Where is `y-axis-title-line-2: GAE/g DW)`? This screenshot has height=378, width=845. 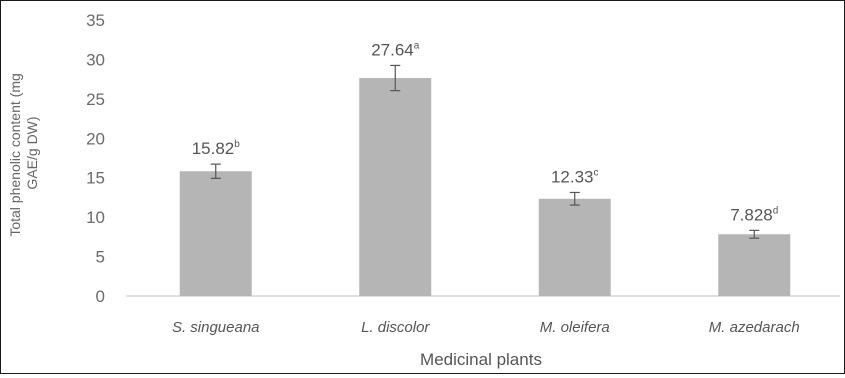
y-axis-title-line-2: GAE/g DW) is located at coordinates (32, 152).